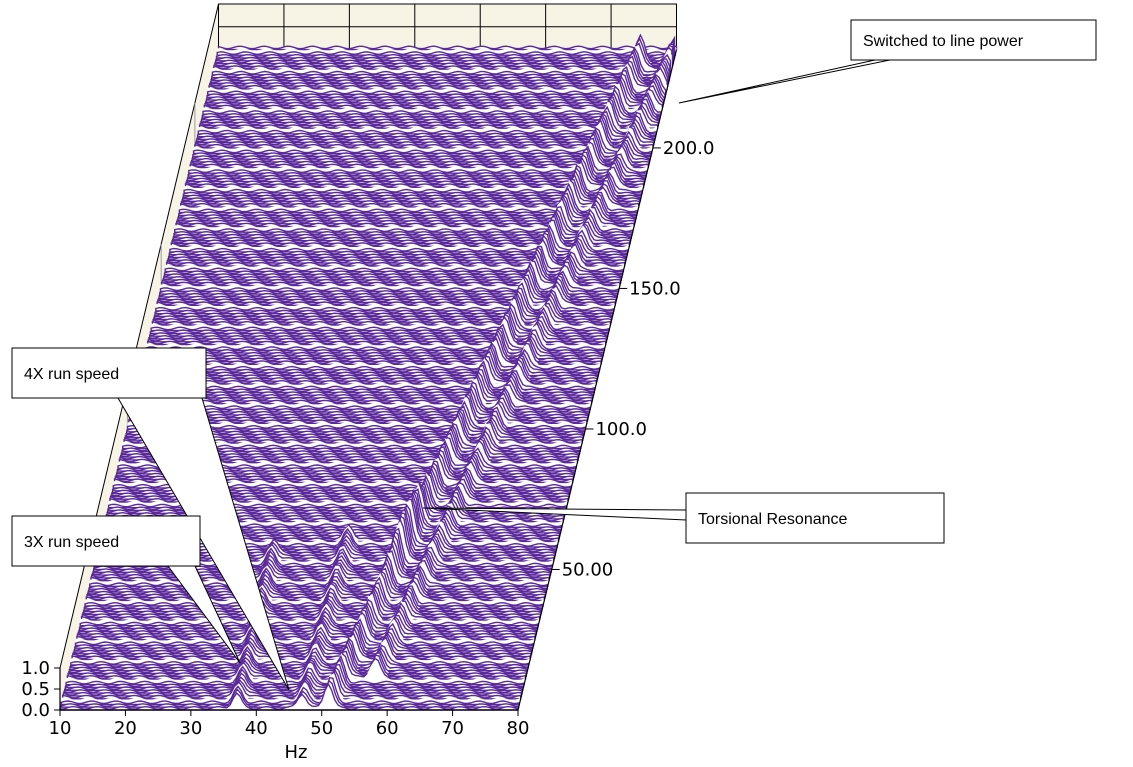  Describe the element at coordinates (588, 569) in the screenshot. I see `depth-tick-label: 50.00` at that location.